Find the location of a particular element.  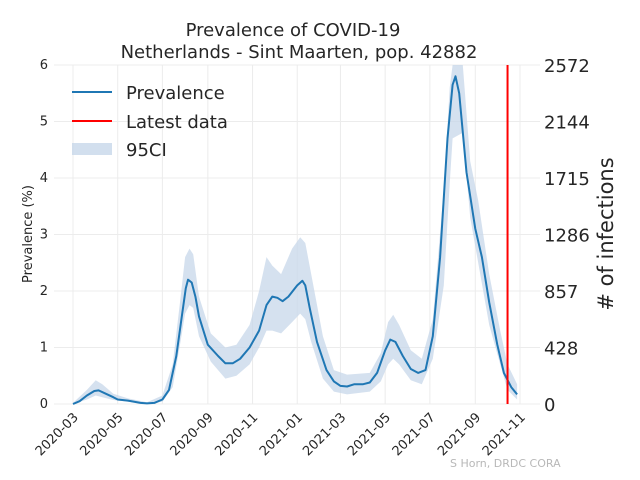

y-tick-label: 2 is located at coordinates (44, 291).